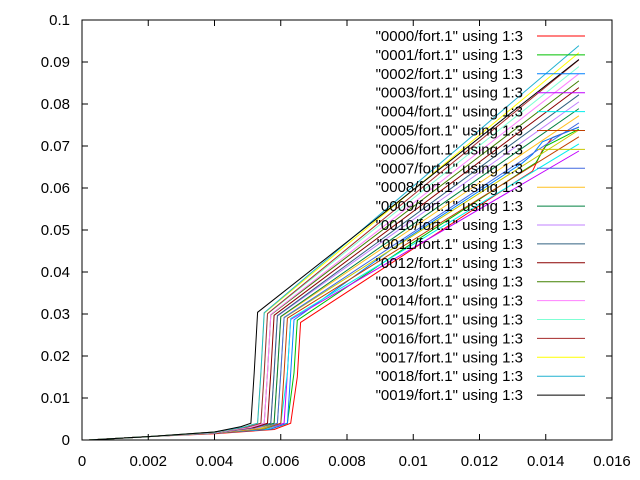 Image resolution: width=640 pixels, height=480 pixels. What do you see at coordinates (55, 314) in the screenshot?
I see `y-tick-label: 0.03` at bounding box center [55, 314].